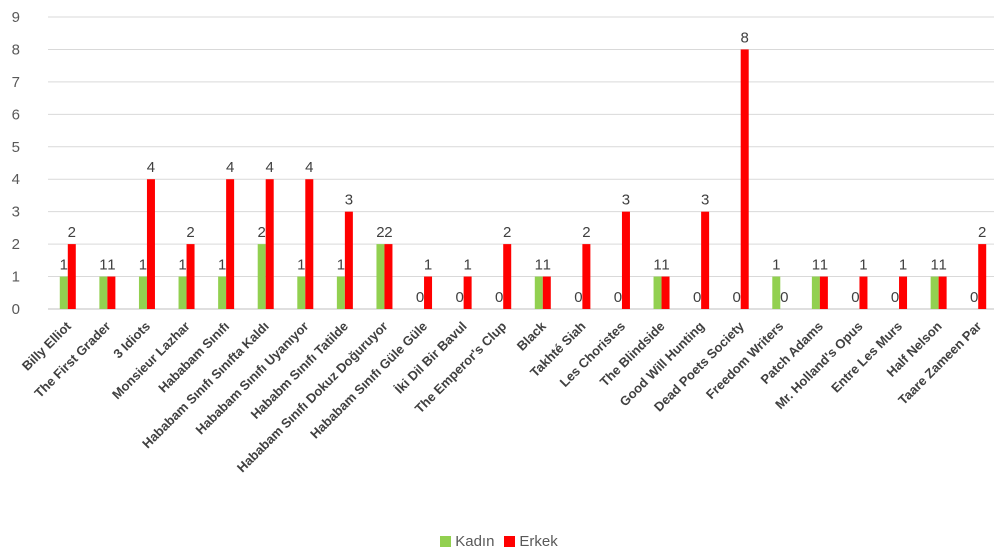 The height and width of the screenshot is (558, 998). Describe the element at coordinates (510, 541) in the screenshot. I see `legend-swatch-erkek` at that location.